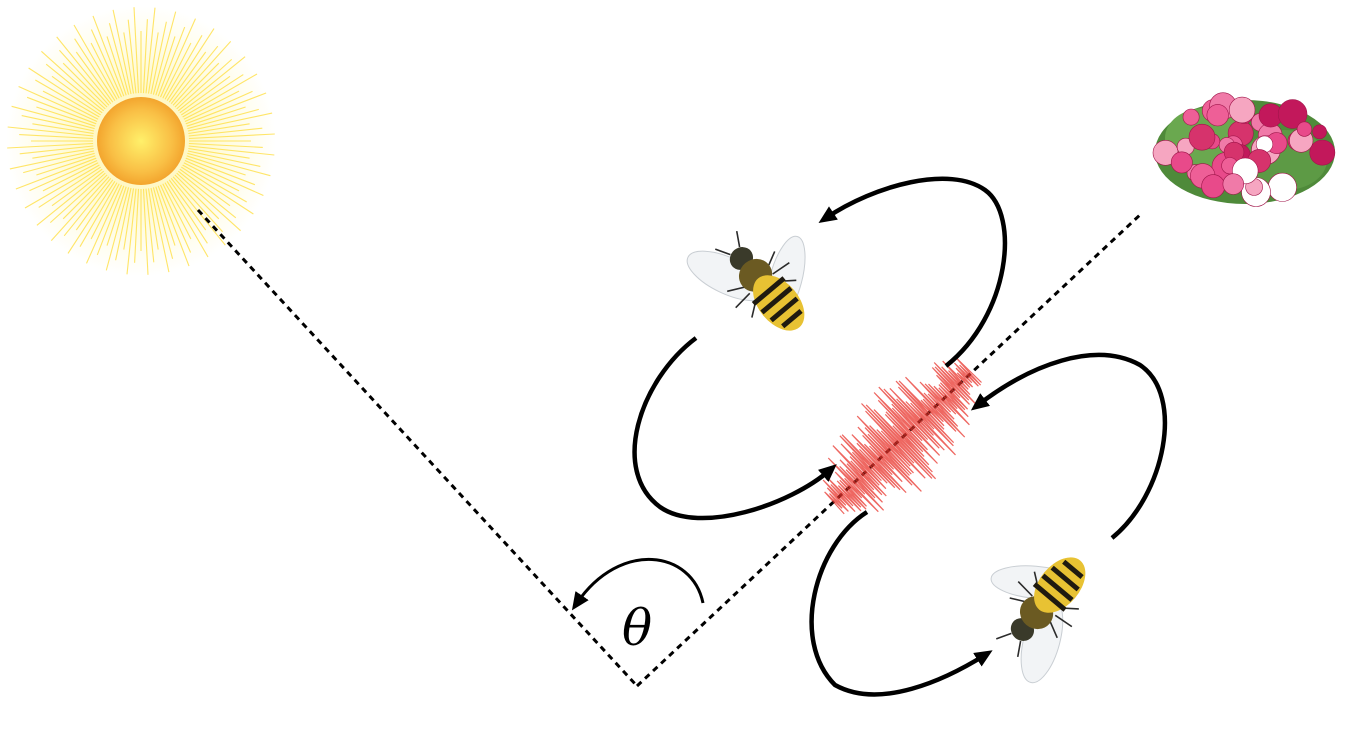  I want to click on angle-label: θ, so click(637, 628).